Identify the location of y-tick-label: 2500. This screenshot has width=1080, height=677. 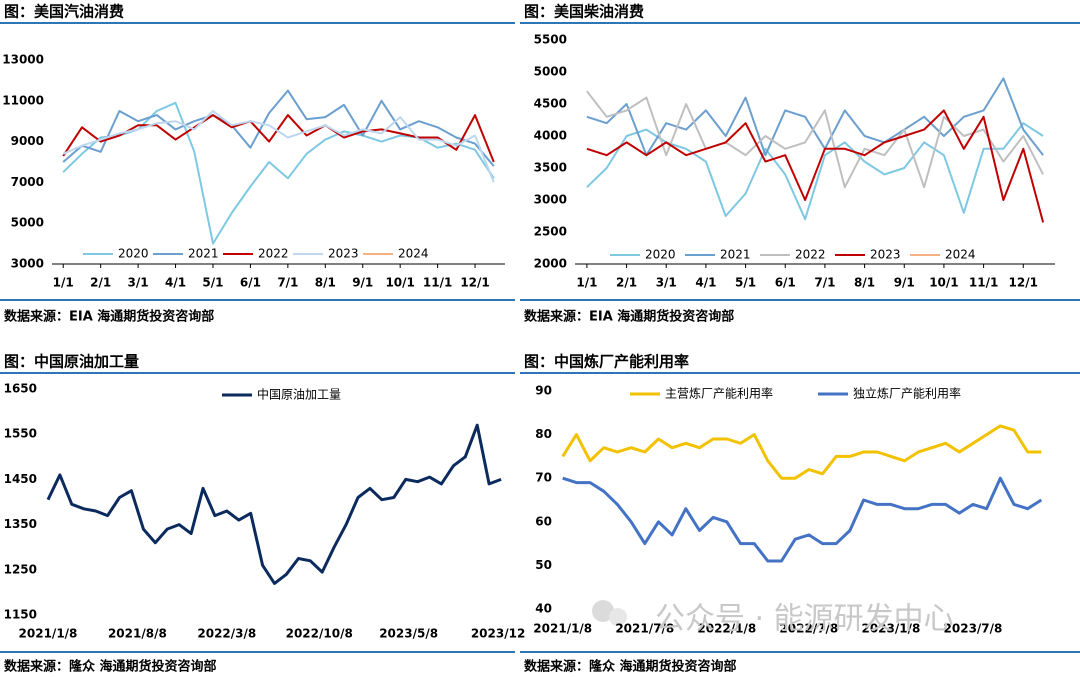
(550, 232).